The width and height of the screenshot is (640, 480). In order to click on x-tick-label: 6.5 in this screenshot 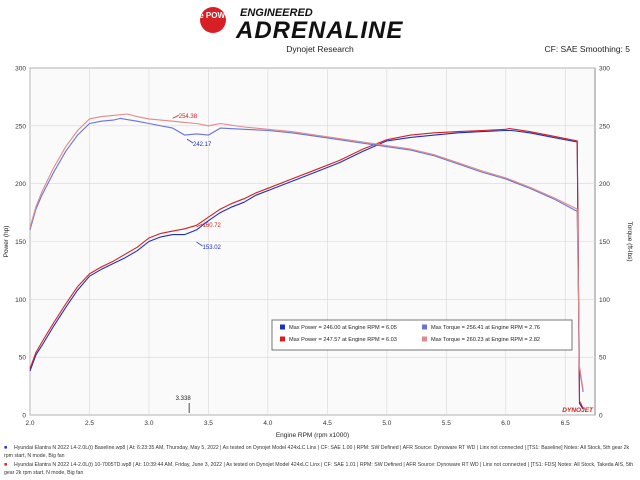, I will do `click(565, 423)`.